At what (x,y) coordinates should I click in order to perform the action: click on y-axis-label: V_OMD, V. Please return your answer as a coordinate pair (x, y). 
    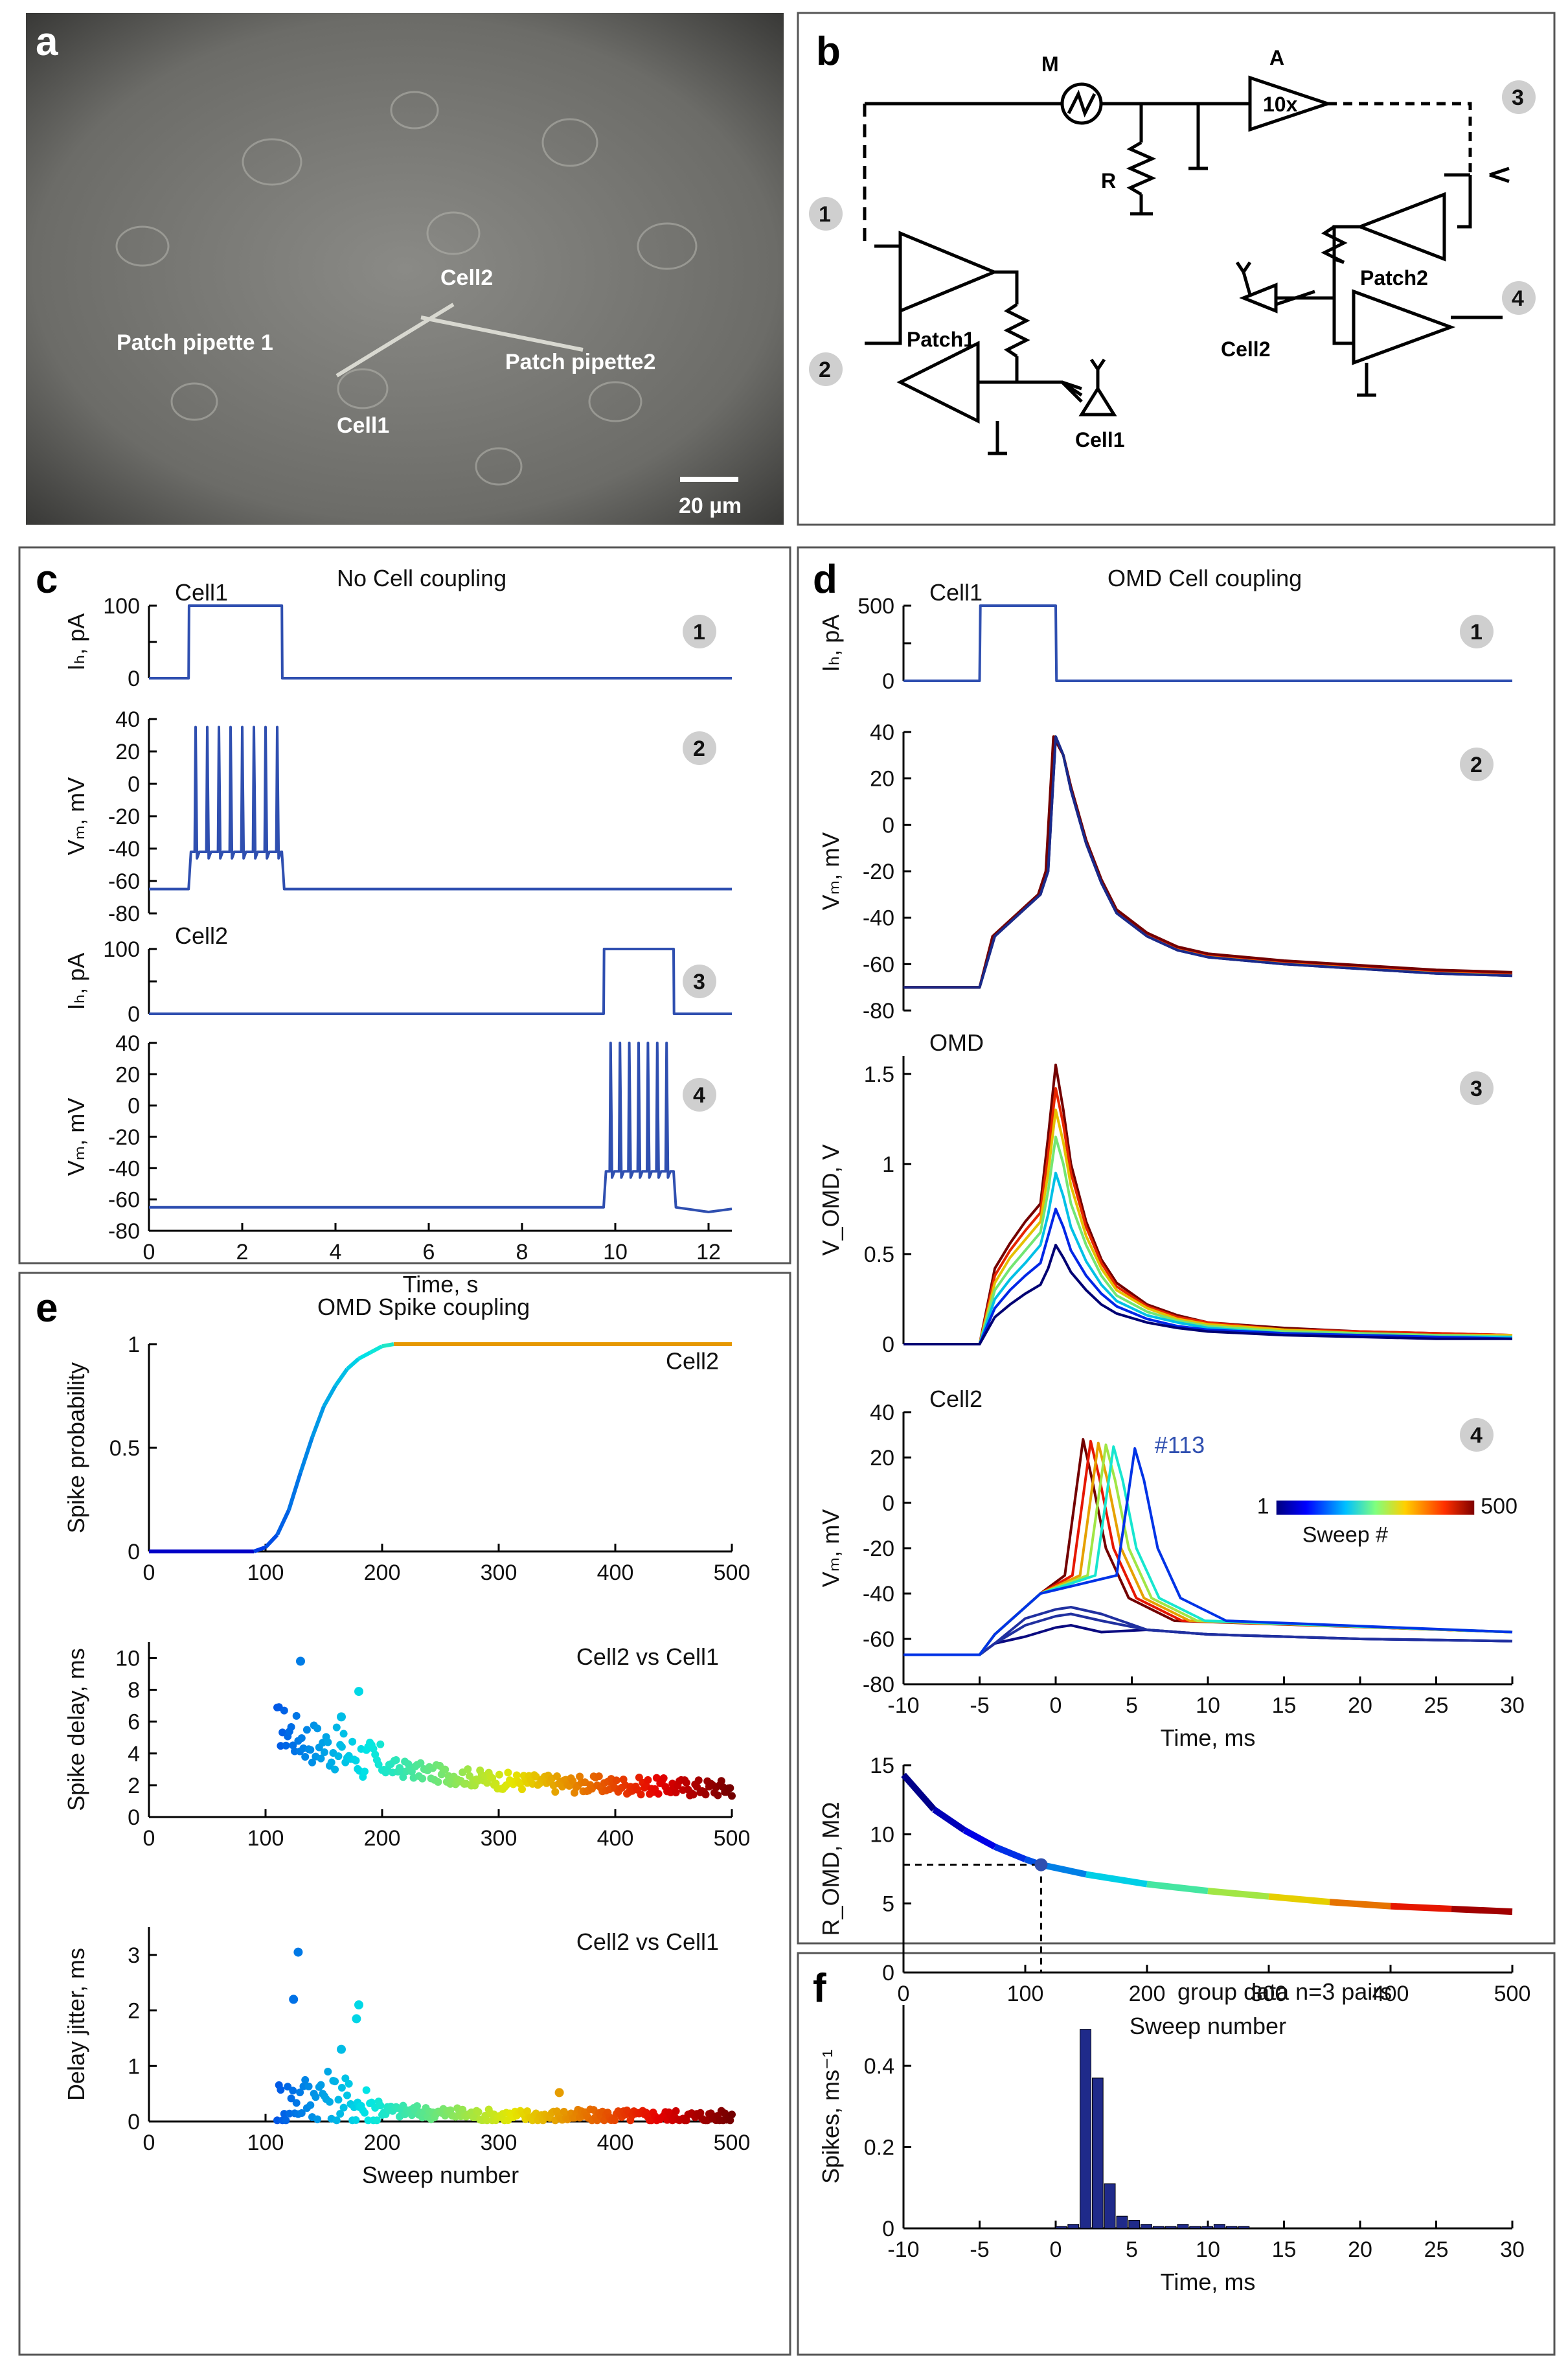
    Looking at the image, I should click on (830, 1199).